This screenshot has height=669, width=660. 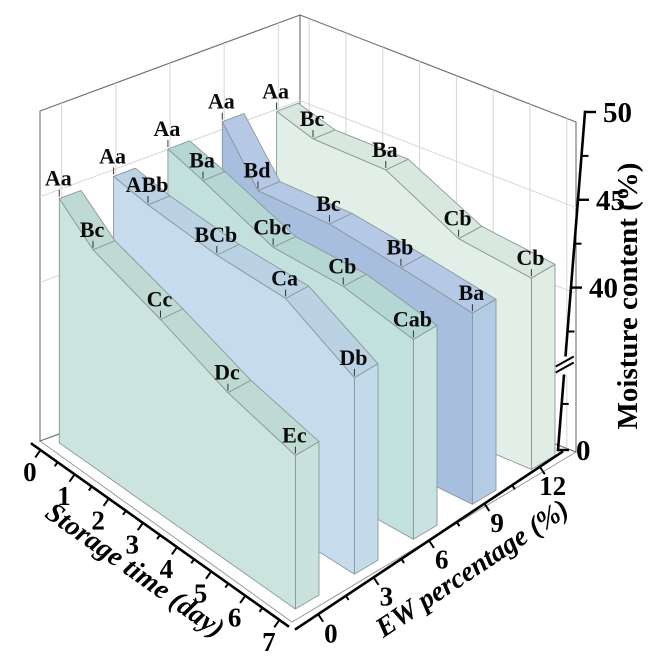 What do you see at coordinates (610, 201) in the screenshot?
I see `z-tick-label: 45` at bounding box center [610, 201].